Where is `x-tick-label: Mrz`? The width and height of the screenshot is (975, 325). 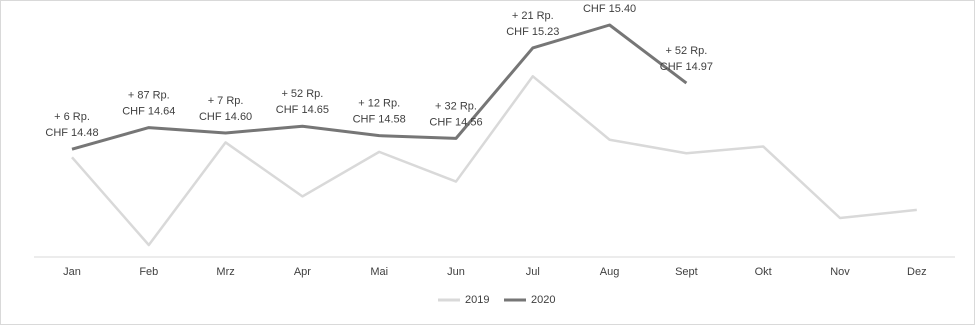 x-tick-label: Mrz is located at coordinates (225, 272).